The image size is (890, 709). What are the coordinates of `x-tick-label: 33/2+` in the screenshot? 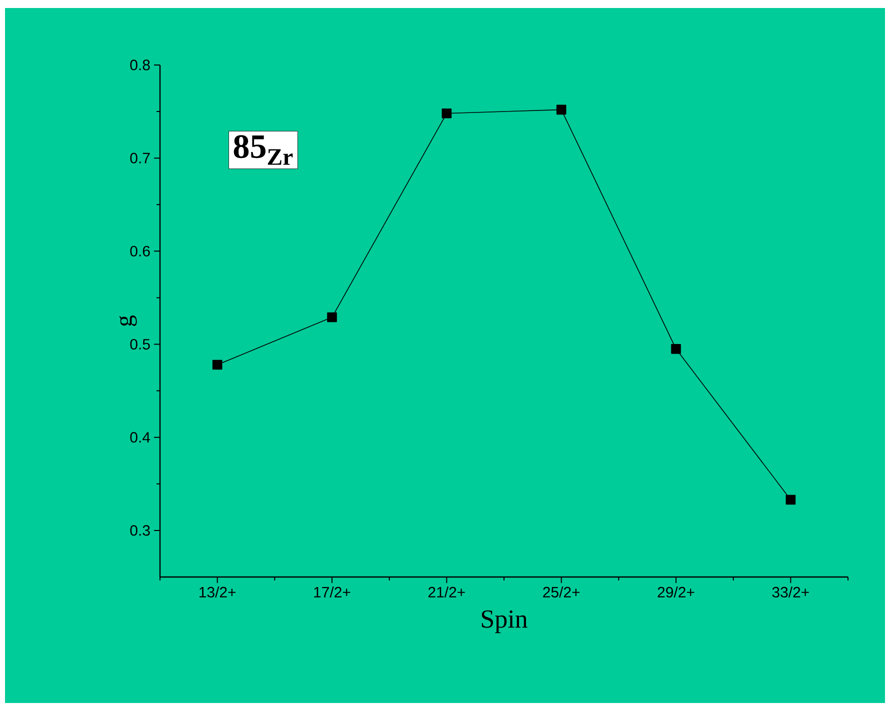 It's located at (790, 592).